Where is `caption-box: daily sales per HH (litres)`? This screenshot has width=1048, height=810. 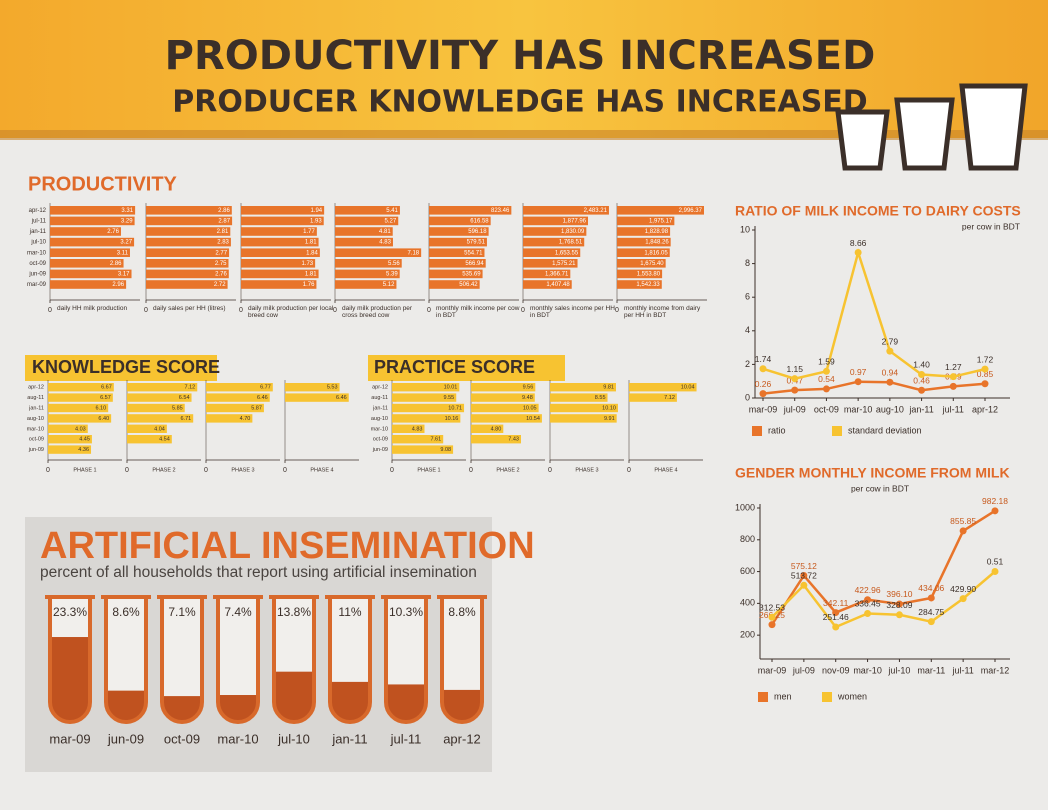 caption-box: daily sales per HH (litres) is located at coordinates (189, 308).